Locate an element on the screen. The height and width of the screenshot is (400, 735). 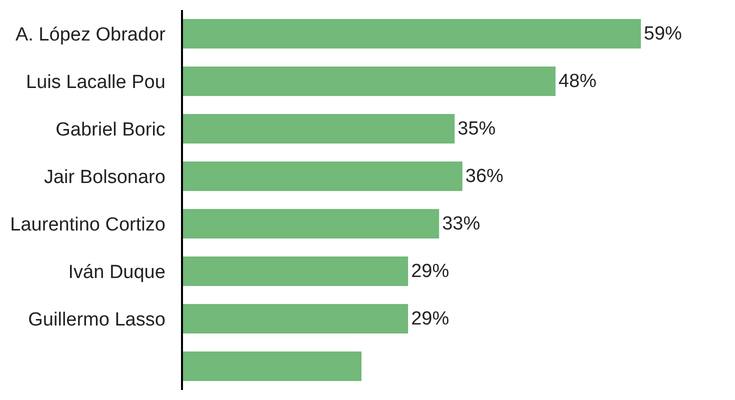
data-label: 48% is located at coordinates (577, 81).